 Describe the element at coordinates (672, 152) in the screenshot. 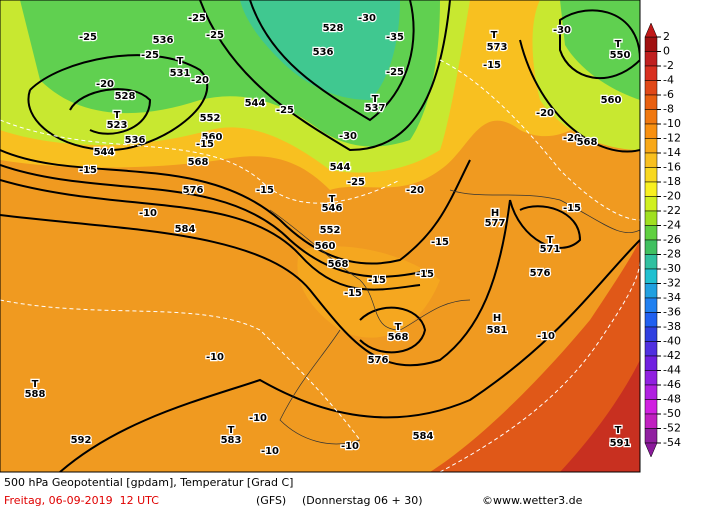

I see `colorbar-label: -14` at that location.